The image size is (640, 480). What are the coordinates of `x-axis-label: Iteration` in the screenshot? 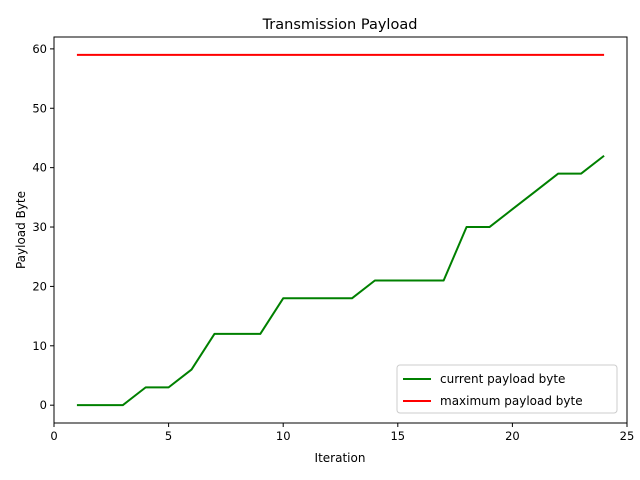 It's located at (340, 458).